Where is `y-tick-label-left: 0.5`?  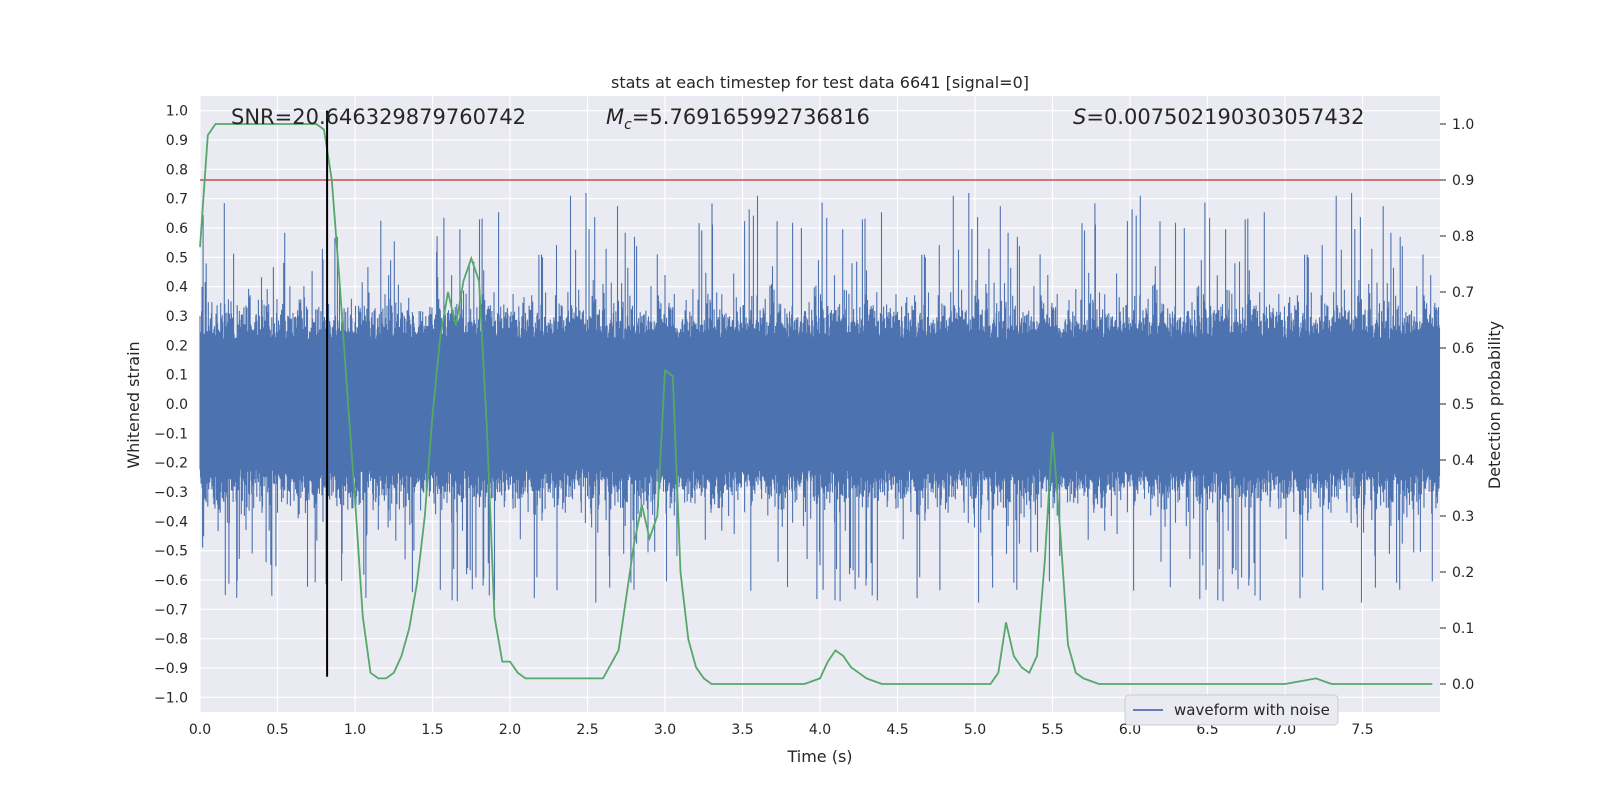 y-tick-label-left: 0.5 is located at coordinates (177, 258).